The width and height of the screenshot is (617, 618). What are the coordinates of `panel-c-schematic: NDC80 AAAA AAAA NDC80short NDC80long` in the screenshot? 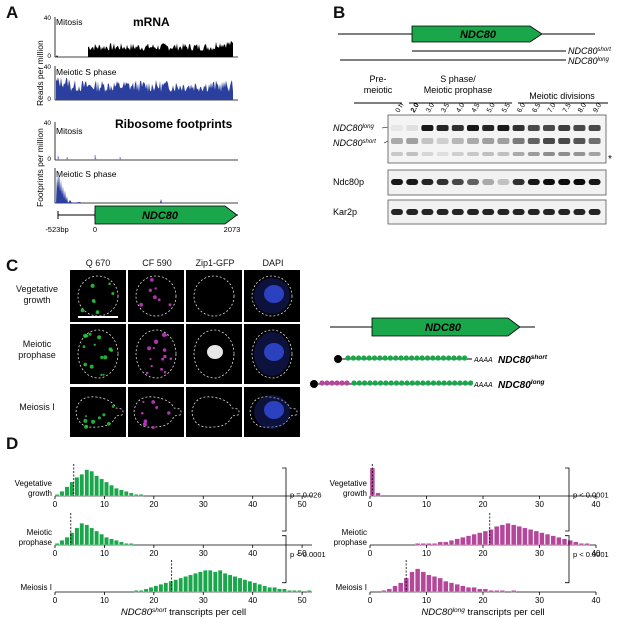 It's located at (429, 354).